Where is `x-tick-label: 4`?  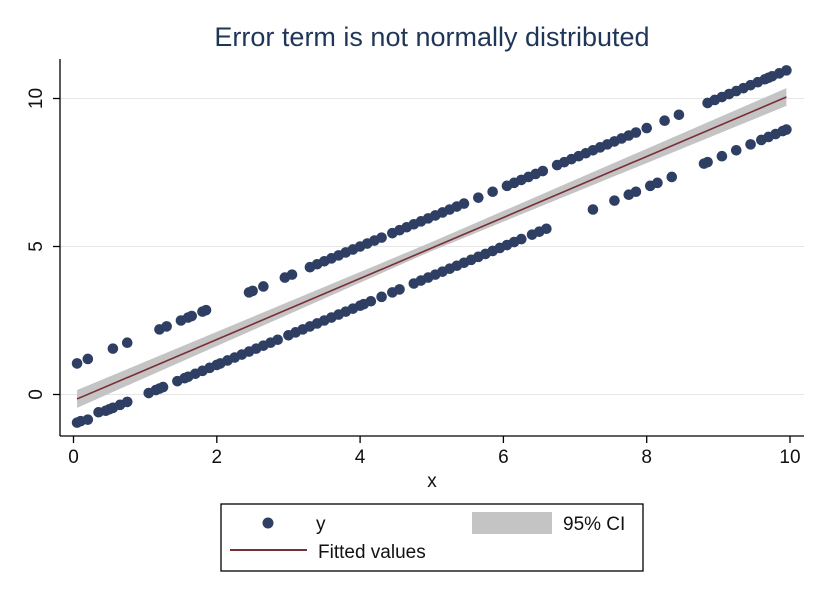
x-tick-label: 4 is located at coordinates (360, 457).